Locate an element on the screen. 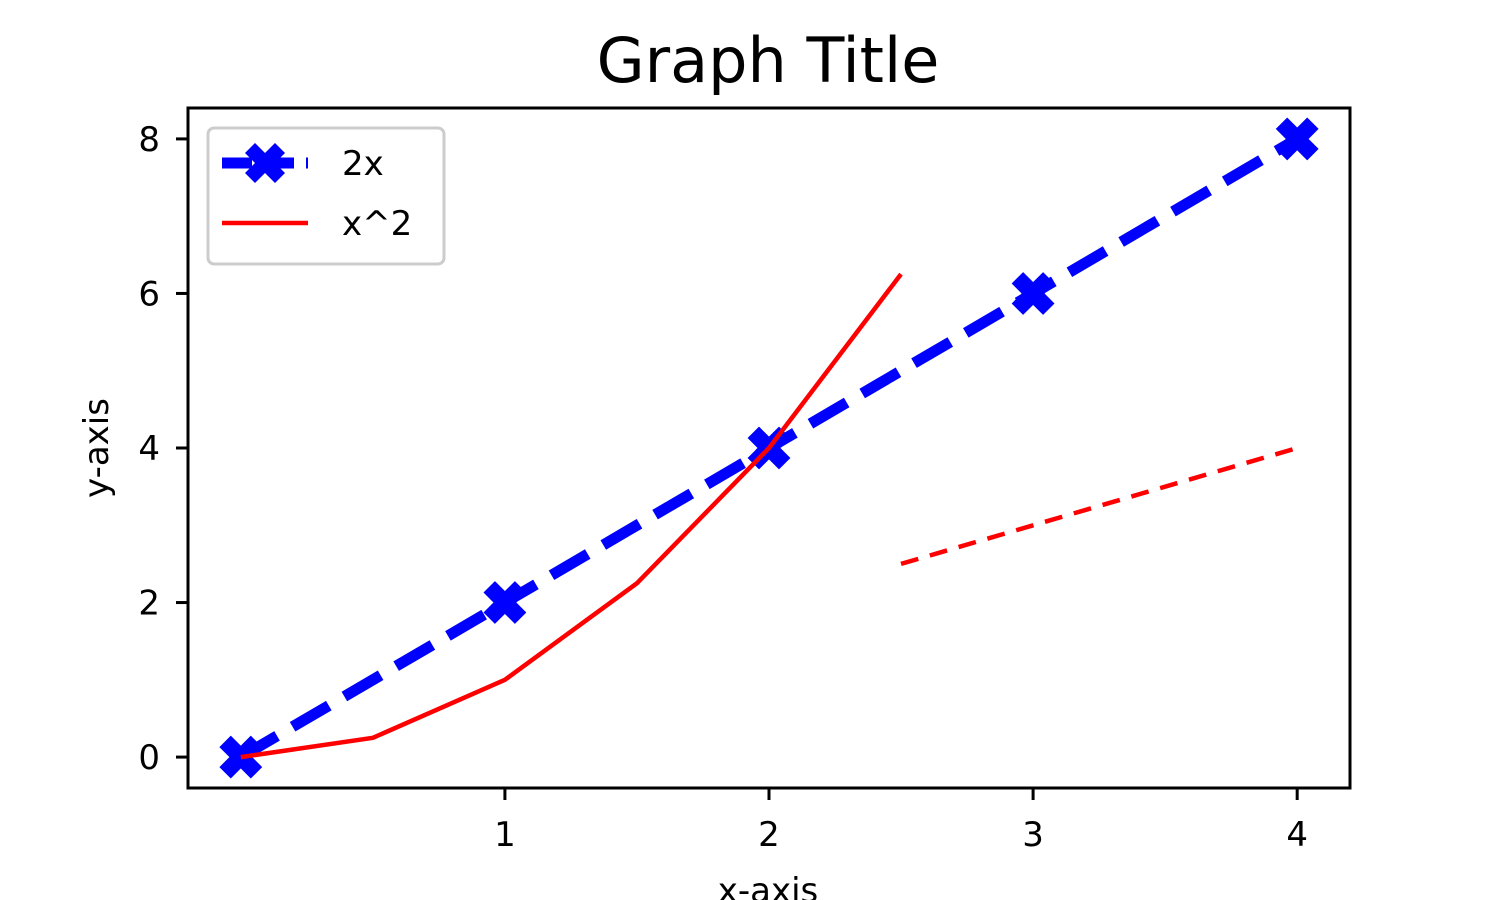 This screenshot has height=900, width=1500. legend-label: x^2 is located at coordinates (377, 224).